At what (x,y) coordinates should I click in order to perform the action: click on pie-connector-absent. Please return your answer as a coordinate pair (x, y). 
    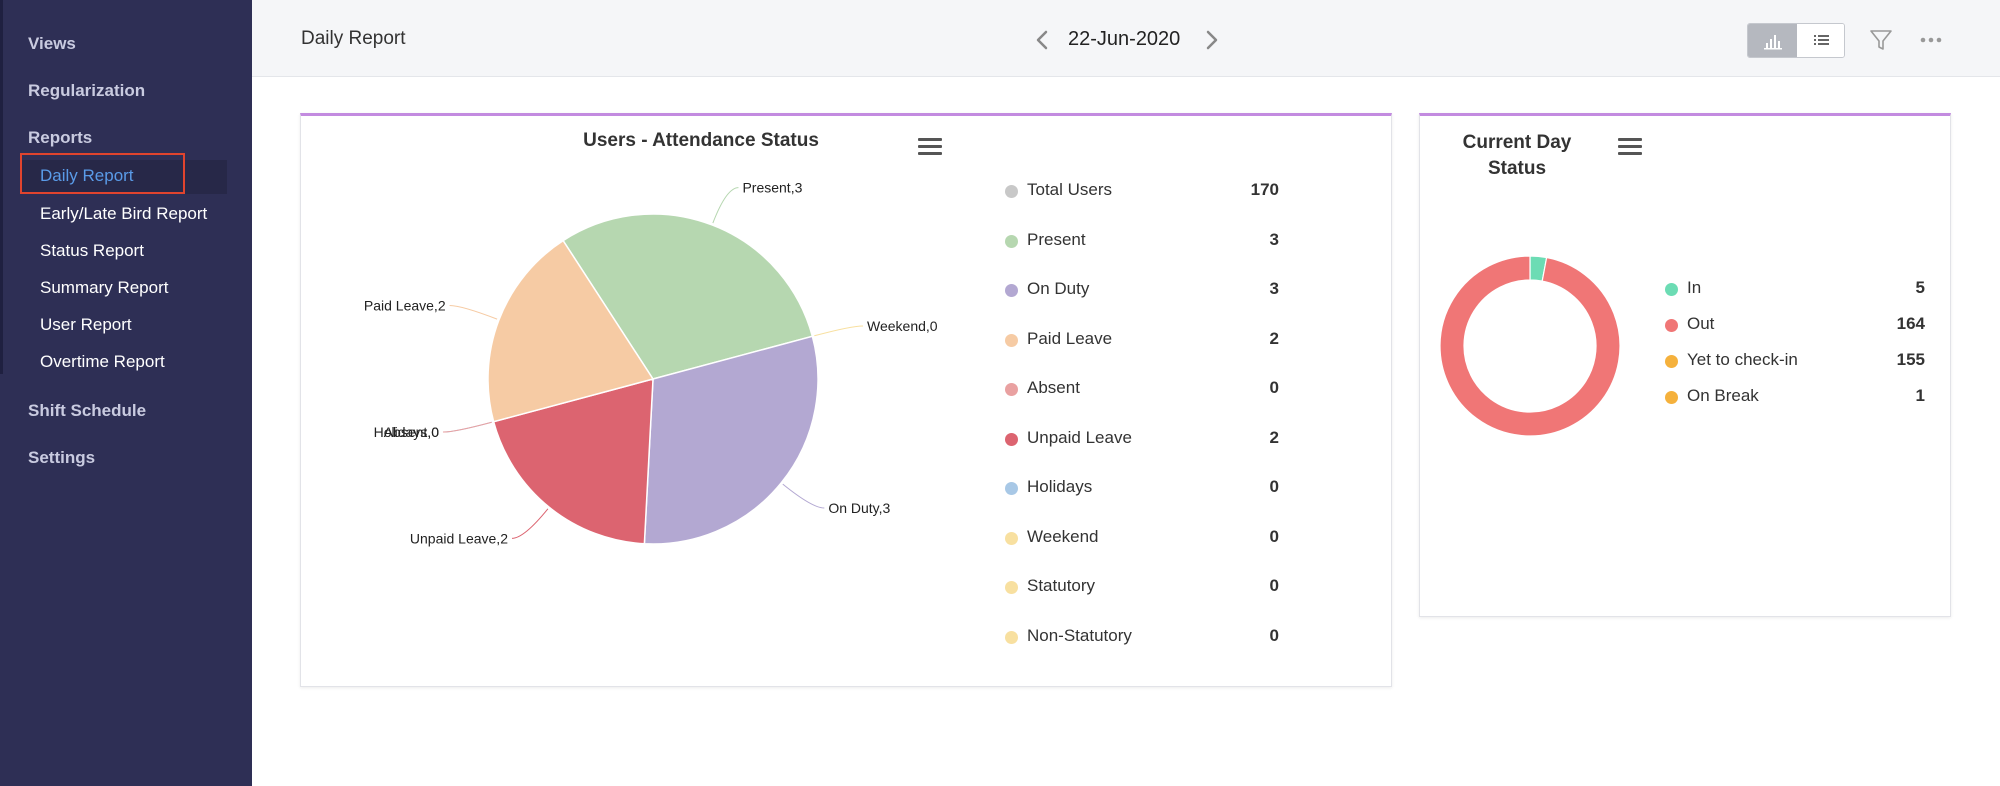
    Looking at the image, I should click on (467, 427).